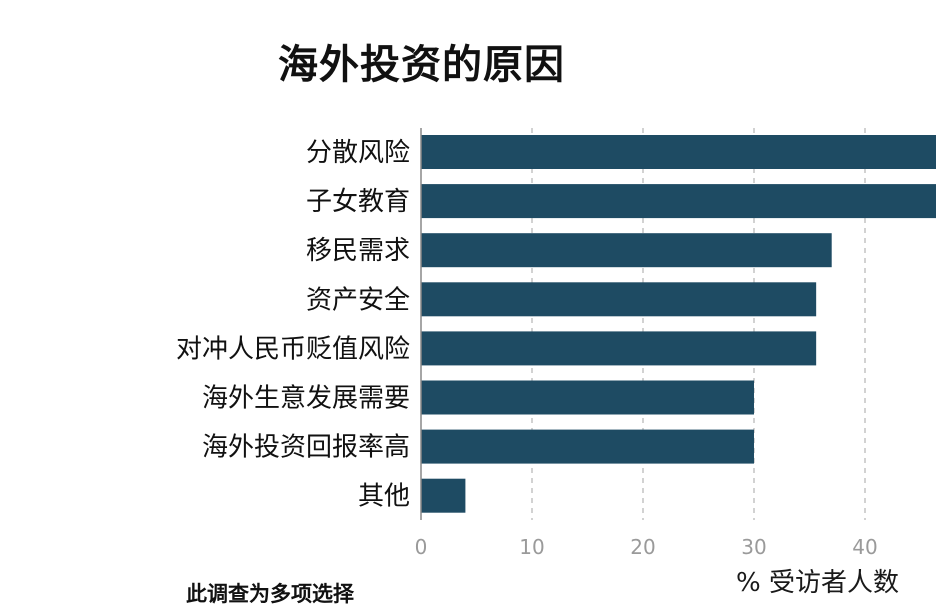  I want to click on x-tick-labels: 0 10 20 30 40, so click(646, 547).